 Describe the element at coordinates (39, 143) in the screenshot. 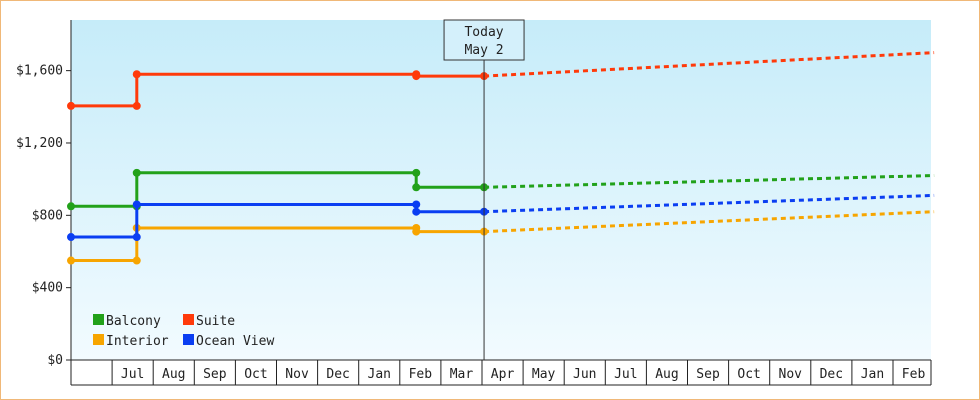

I see `y-tick-label: $1,200` at that location.